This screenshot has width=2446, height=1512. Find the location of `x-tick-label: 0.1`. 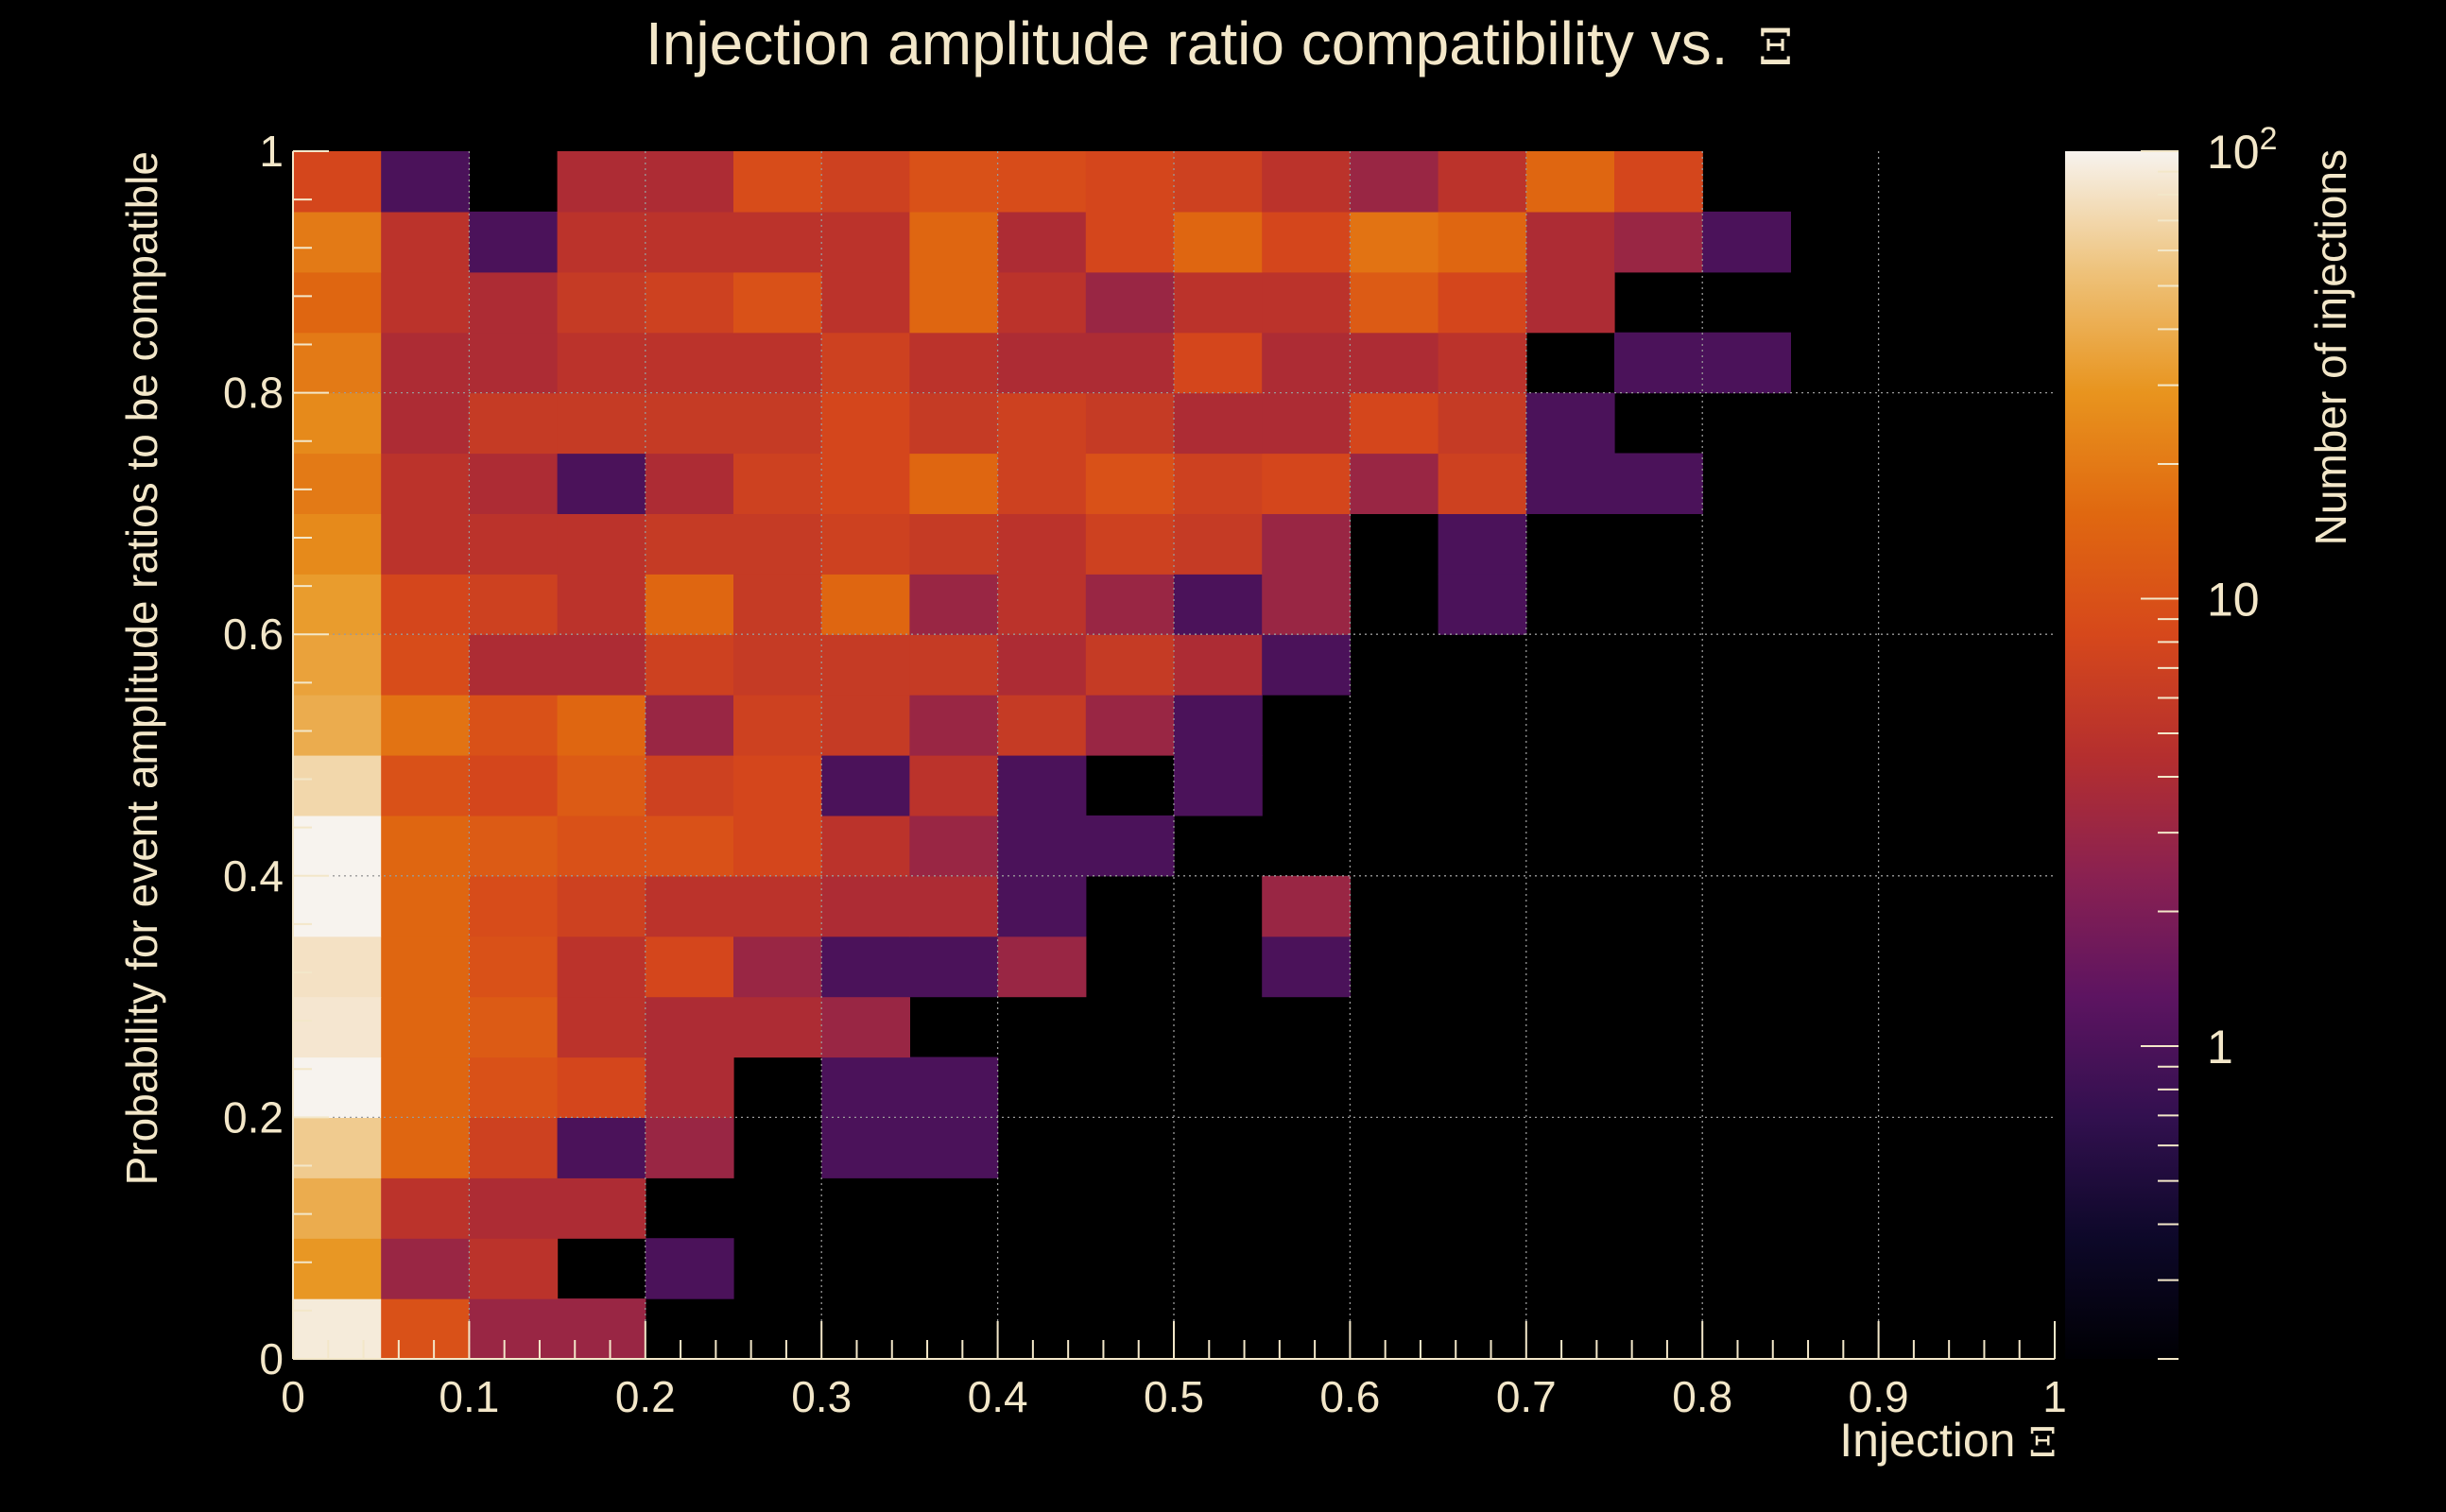

x-tick-label: 0.1 is located at coordinates (469, 1396).